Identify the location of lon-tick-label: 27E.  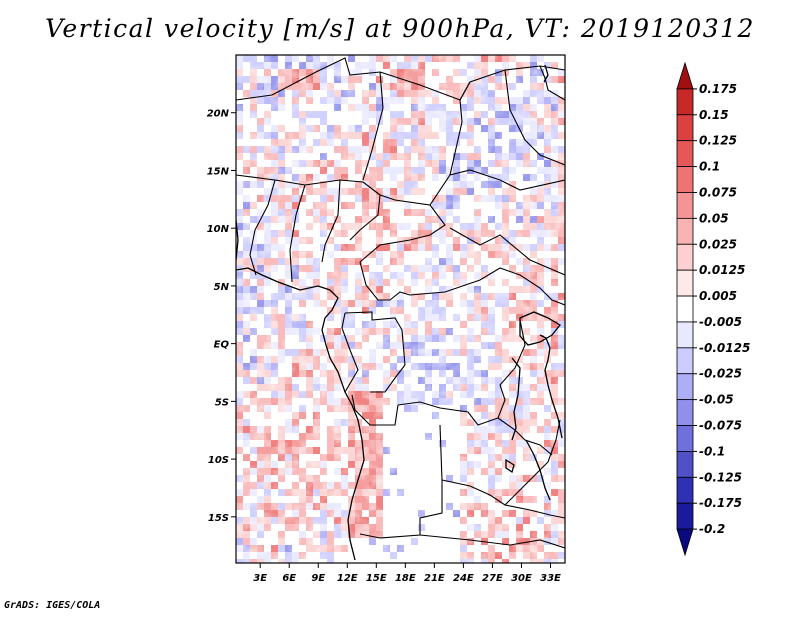
(492, 578).